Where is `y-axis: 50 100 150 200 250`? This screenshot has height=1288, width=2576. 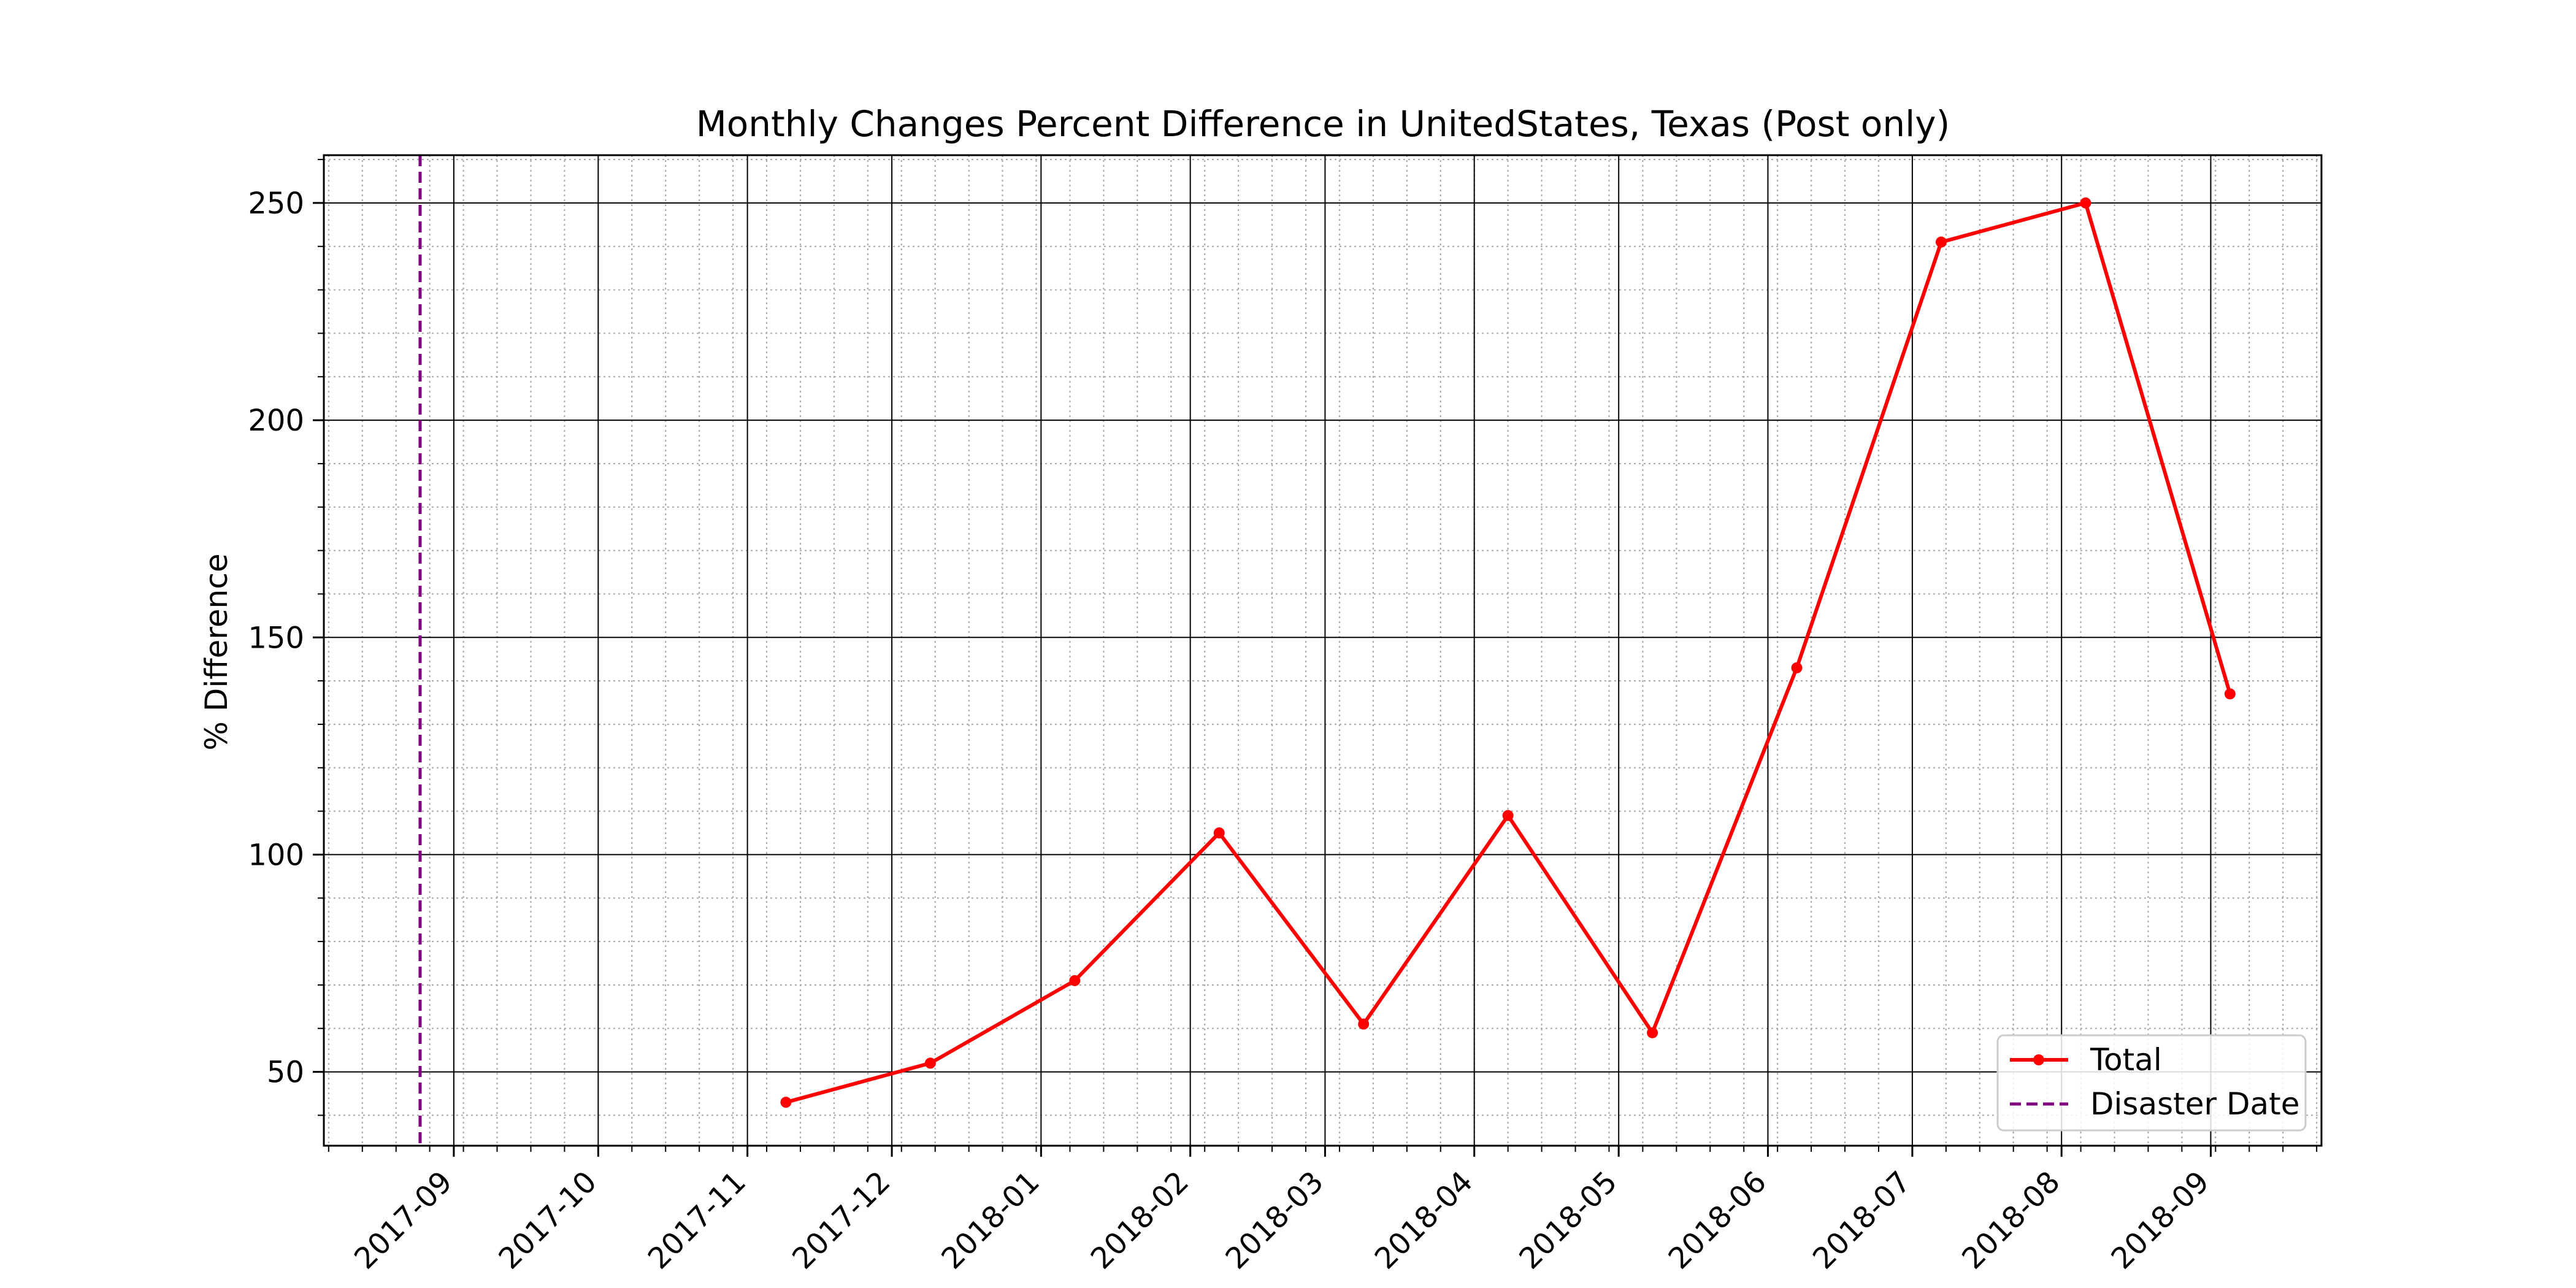 y-axis: 50 100 150 200 250 is located at coordinates (286, 637).